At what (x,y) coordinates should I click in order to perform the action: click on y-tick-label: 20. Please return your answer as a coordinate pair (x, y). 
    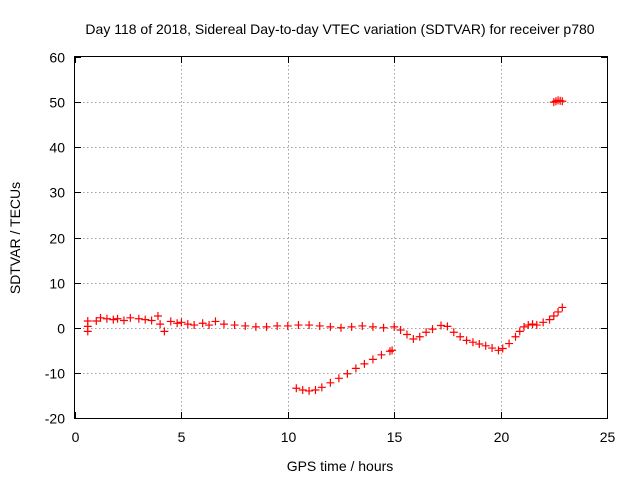
    Looking at the image, I should click on (57, 239).